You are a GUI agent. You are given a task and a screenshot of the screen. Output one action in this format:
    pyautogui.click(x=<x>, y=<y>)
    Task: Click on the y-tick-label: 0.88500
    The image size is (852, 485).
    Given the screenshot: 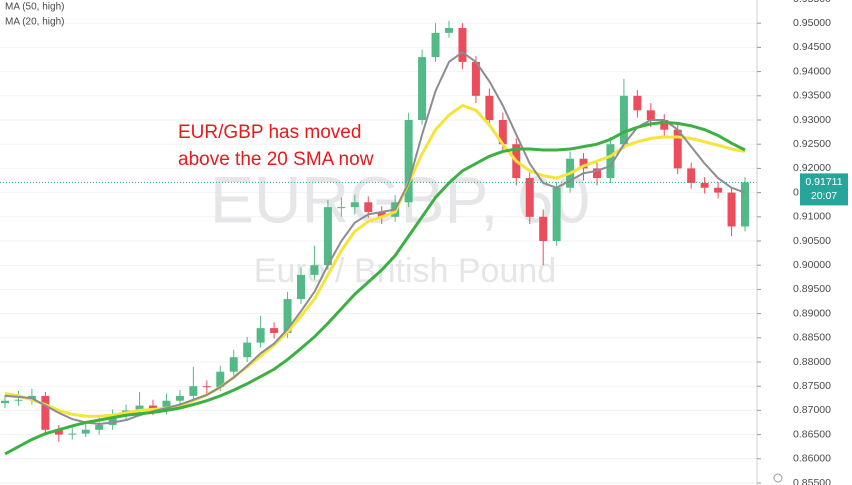 What is the action you would take?
    pyautogui.click(x=812, y=338)
    